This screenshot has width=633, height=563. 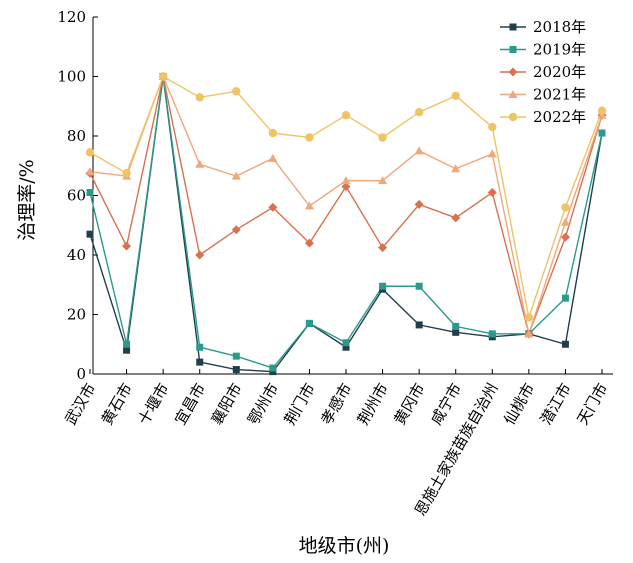 What do you see at coordinates (519, 404) in the screenshot?
I see `x-tick-label: 仙桃市` at bounding box center [519, 404].